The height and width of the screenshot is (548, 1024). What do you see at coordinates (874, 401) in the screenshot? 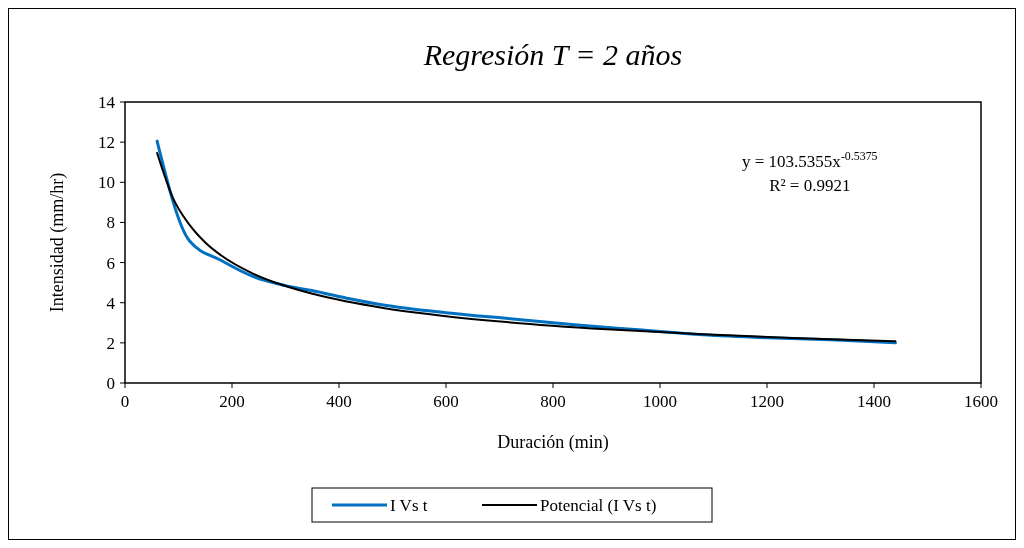
I see `x-tick-label: 1400` at bounding box center [874, 401].